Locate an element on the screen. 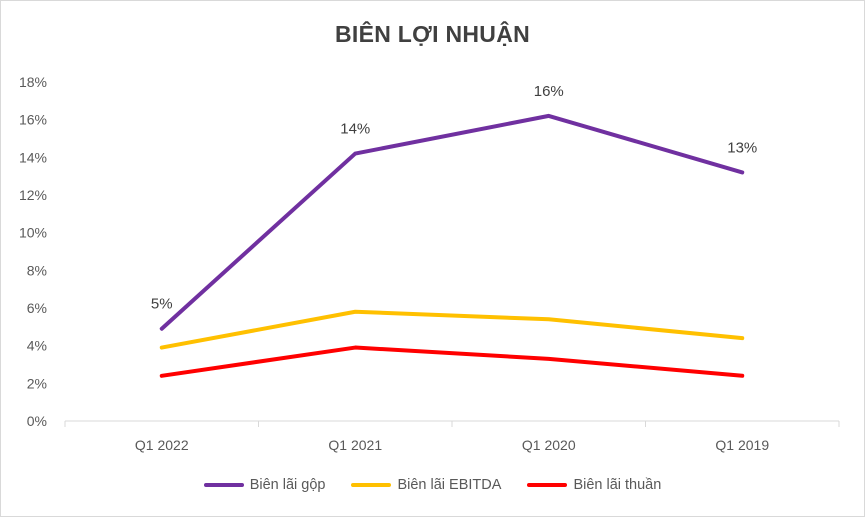  y-tick-label: 12% is located at coordinates (33, 195).